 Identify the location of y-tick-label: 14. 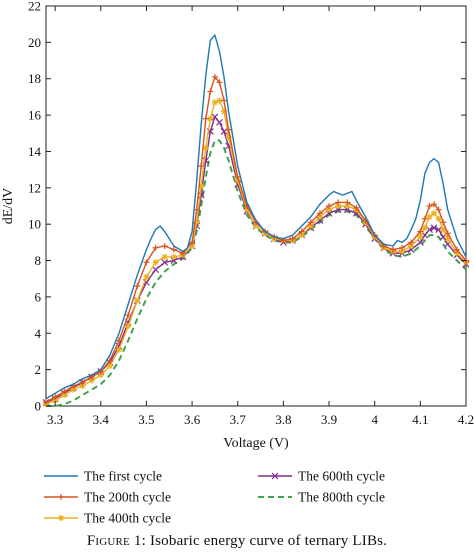
(35, 151).